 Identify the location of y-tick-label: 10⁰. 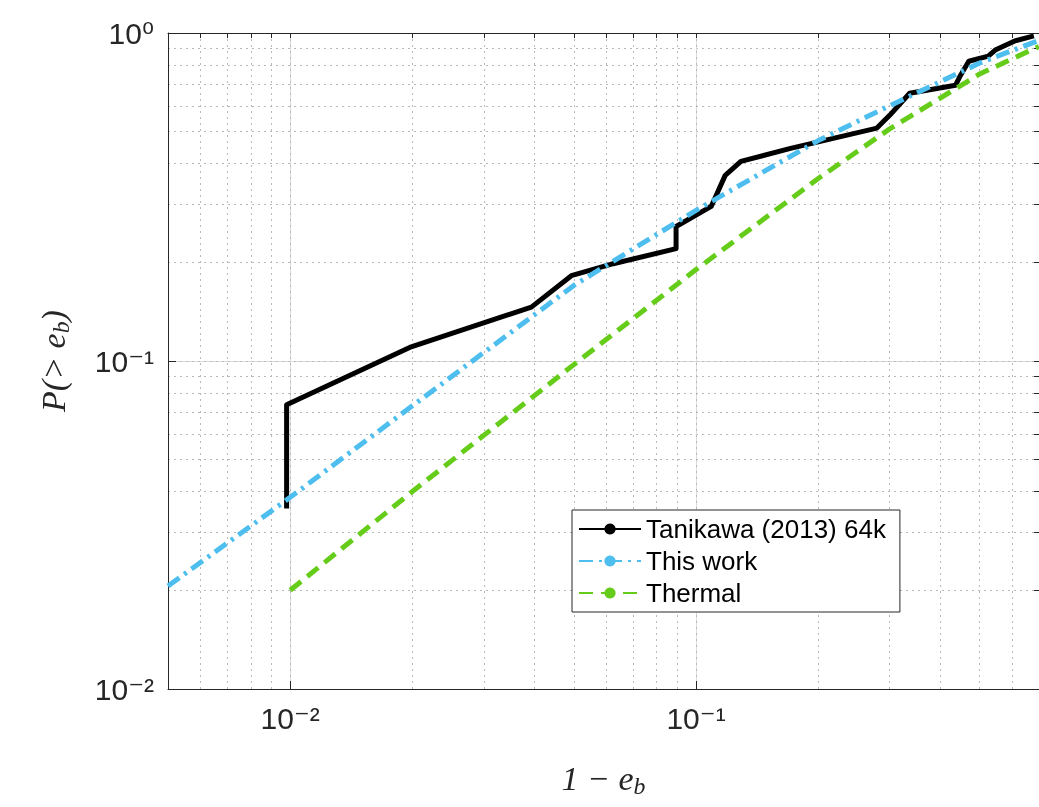
(131, 33).